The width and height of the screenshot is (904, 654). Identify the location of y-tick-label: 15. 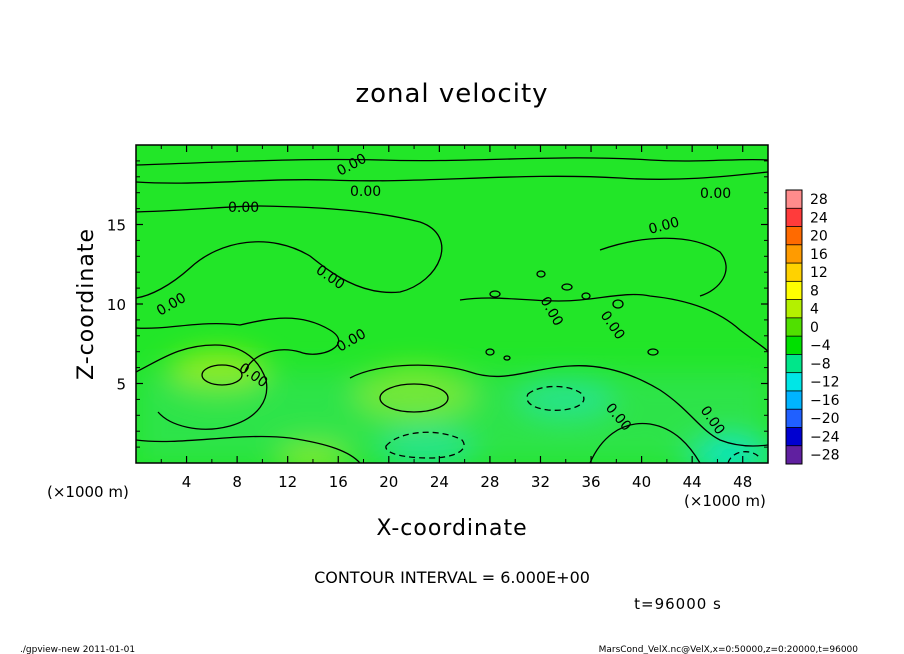
(116, 226).